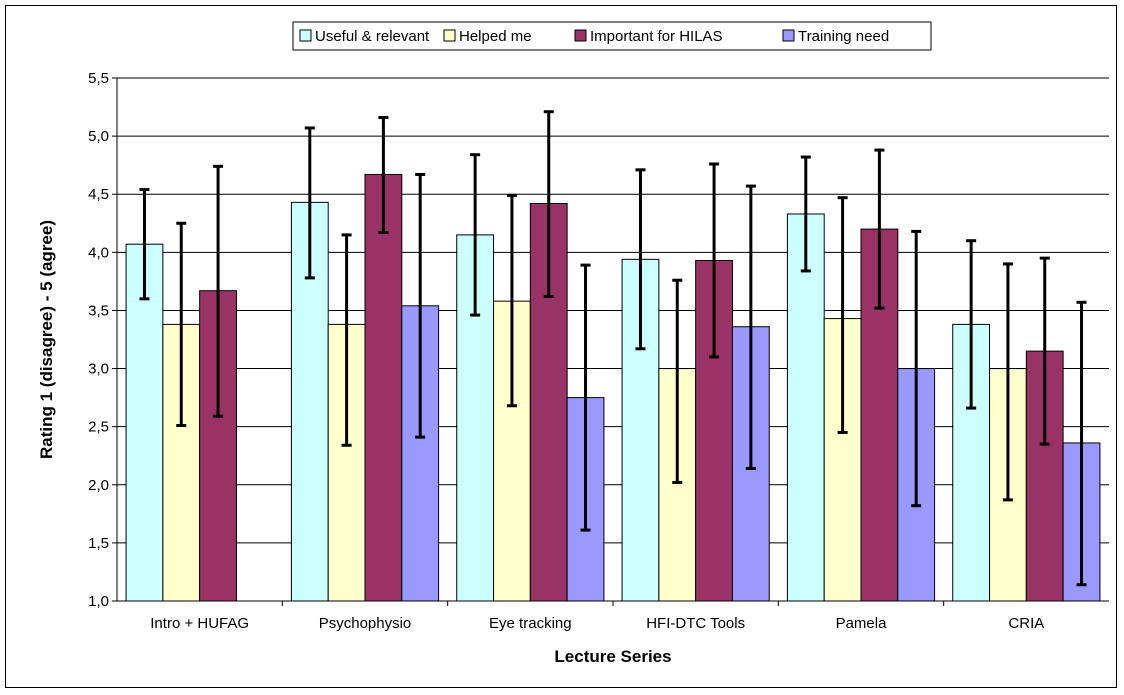 Image resolution: width=1124 pixels, height=695 pixels. Describe the element at coordinates (843, 36) in the screenshot. I see `legend-label: Training need` at that location.